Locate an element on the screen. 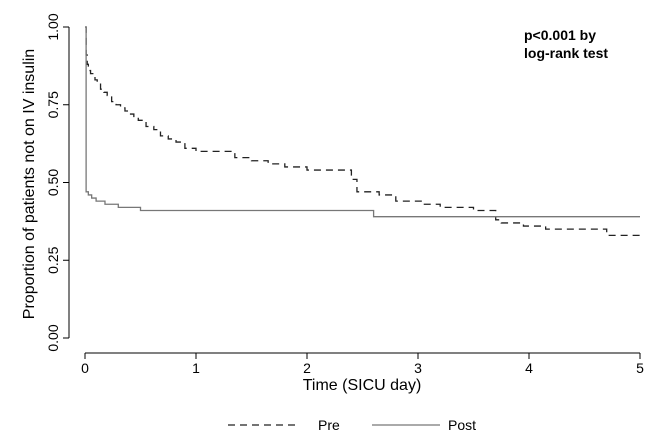 The image size is (655, 432). y-axis-ticks: 0.00 0.25 0.50 0.75 1.00 is located at coordinates (57, 182).